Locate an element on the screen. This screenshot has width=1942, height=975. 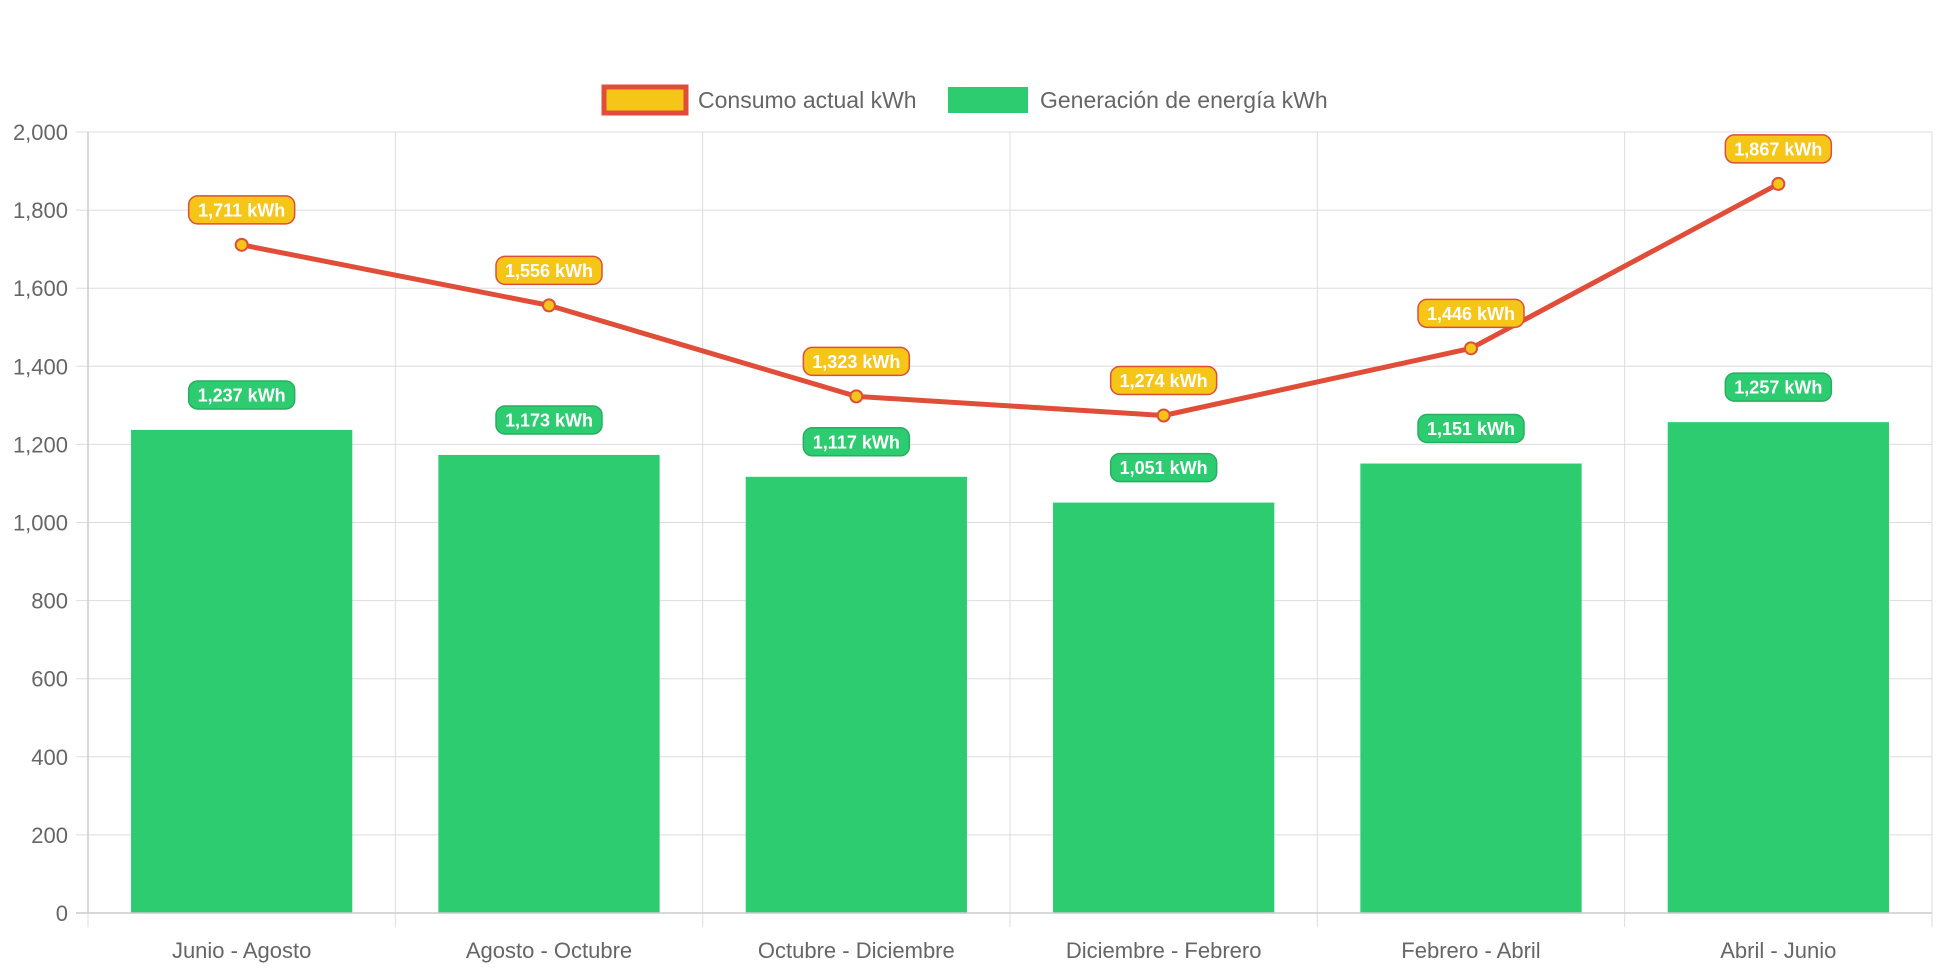
line-data-label-badge: 1,323 kWh is located at coordinates (856, 361).